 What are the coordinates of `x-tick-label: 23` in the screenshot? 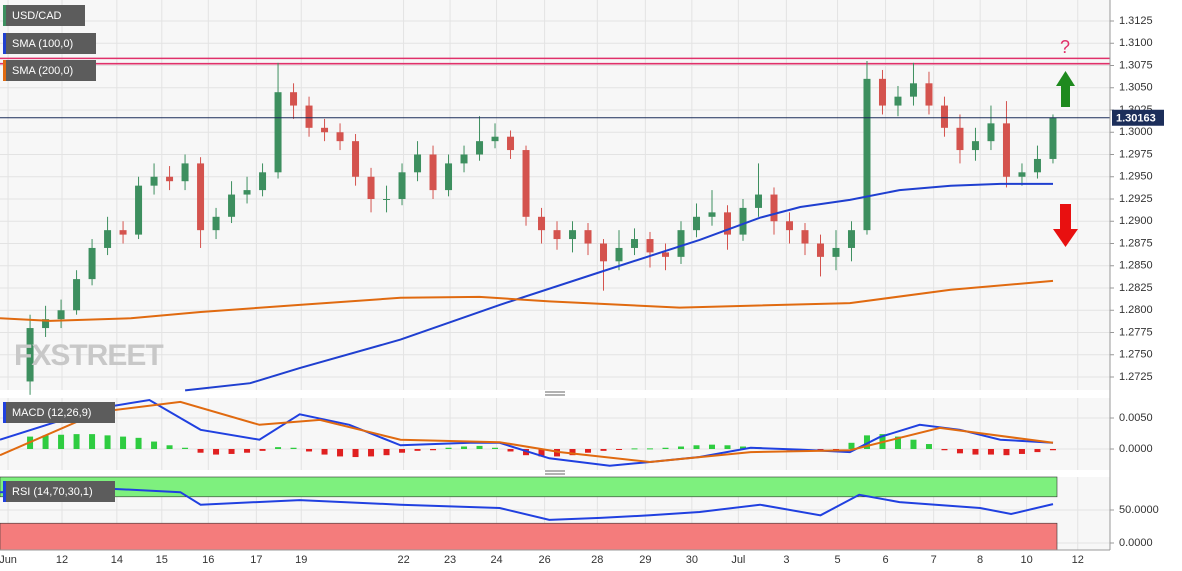 It's located at (450, 560).